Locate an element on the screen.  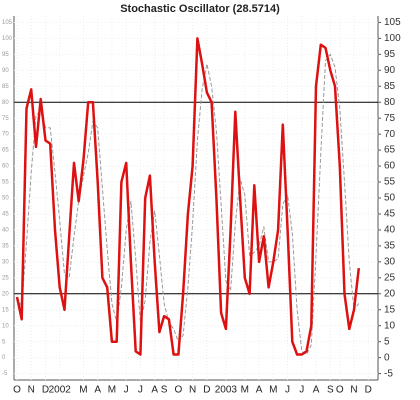
y-tick-label-right: 90 is located at coordinates (390, 70).